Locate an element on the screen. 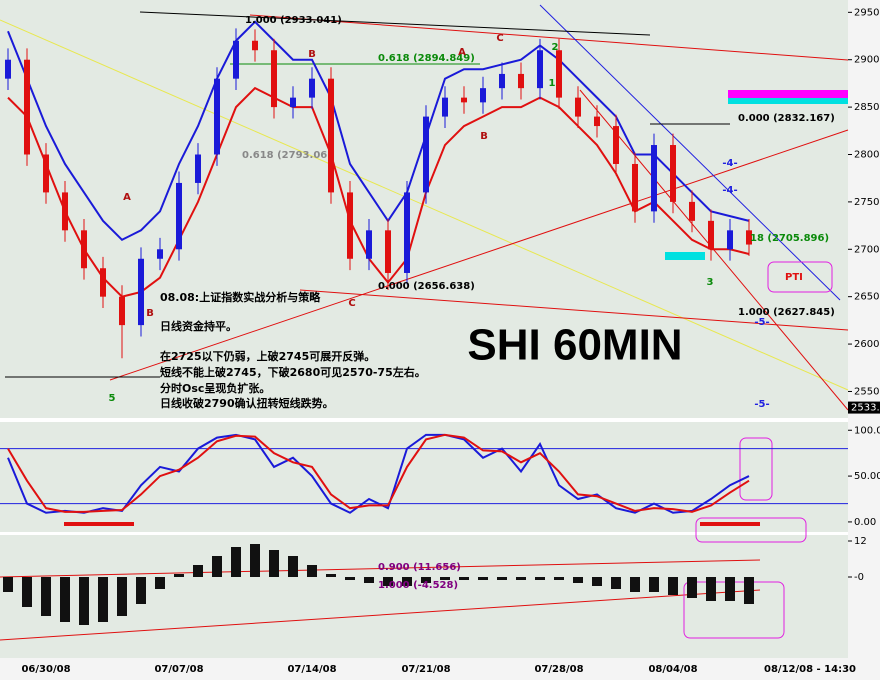  fib-label: 1.000 (2933.041) is located at coordinates (293, 20).